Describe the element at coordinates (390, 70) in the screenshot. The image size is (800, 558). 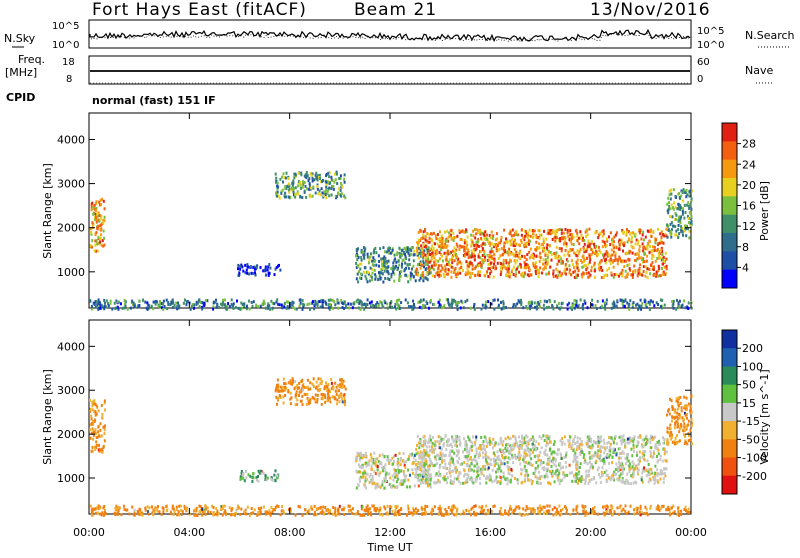
I see `freq-panel-frame` at that location.